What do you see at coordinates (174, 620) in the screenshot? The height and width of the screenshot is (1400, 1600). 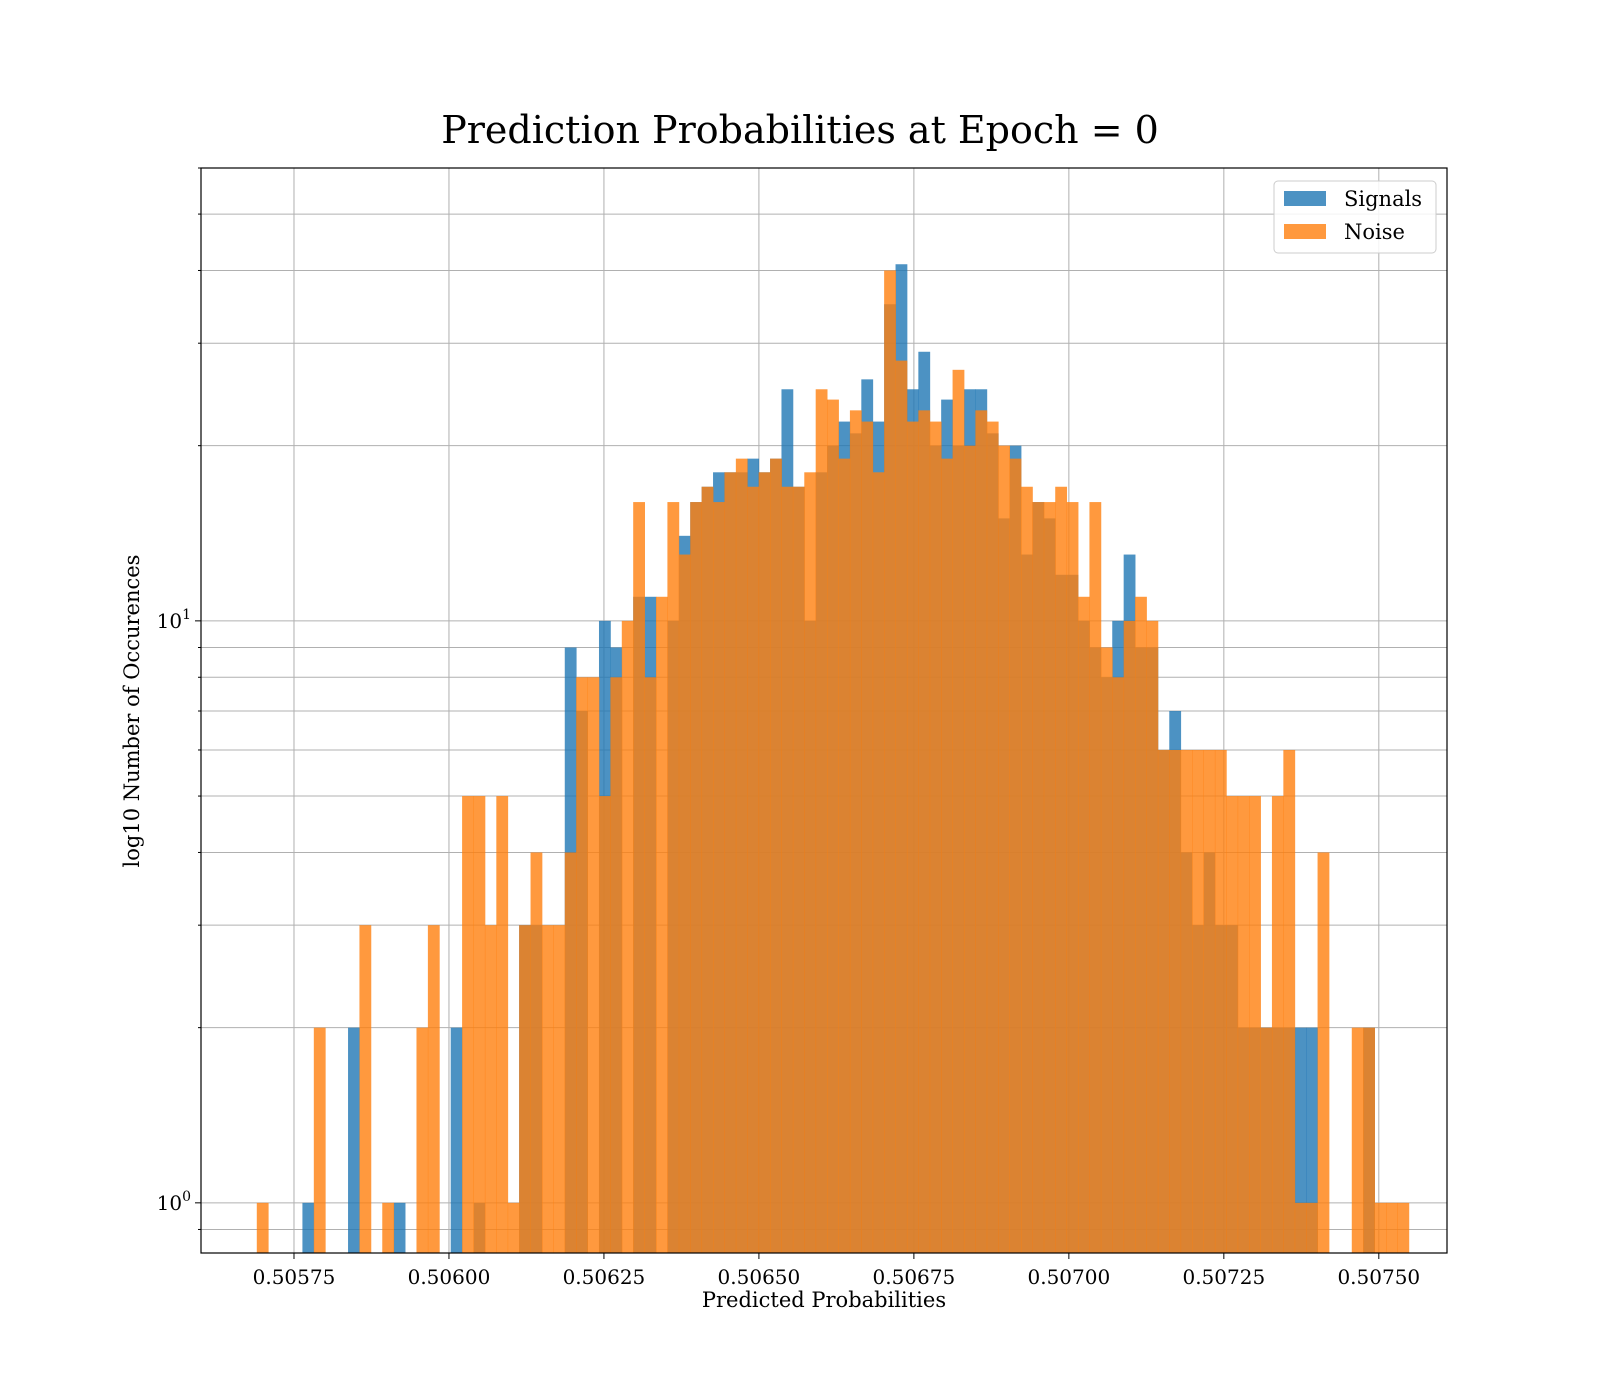 I see `y-tick-label: 10¹` at bounding box center [174, 620].